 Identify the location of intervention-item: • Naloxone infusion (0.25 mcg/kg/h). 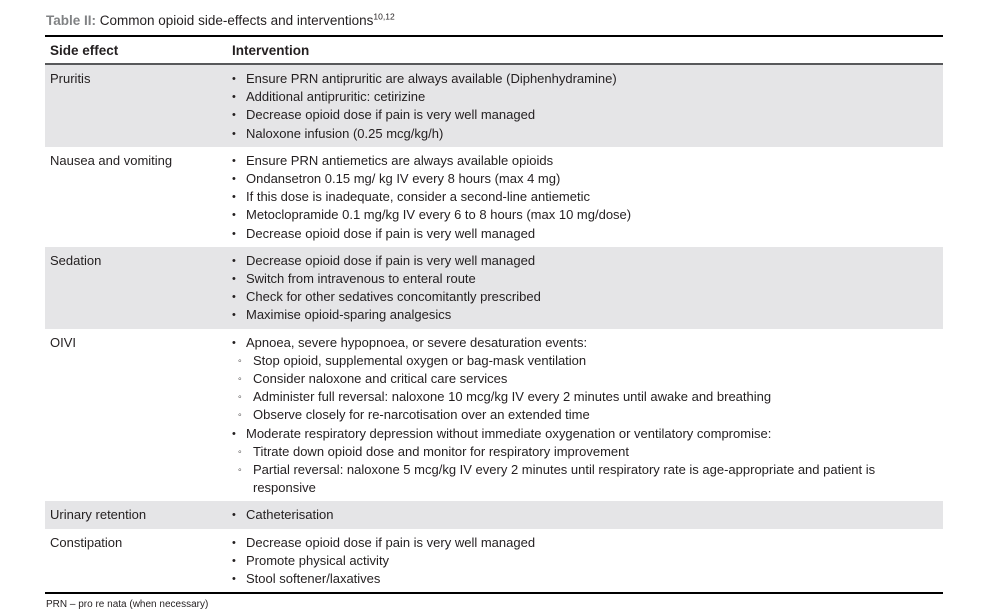
(582, 134).